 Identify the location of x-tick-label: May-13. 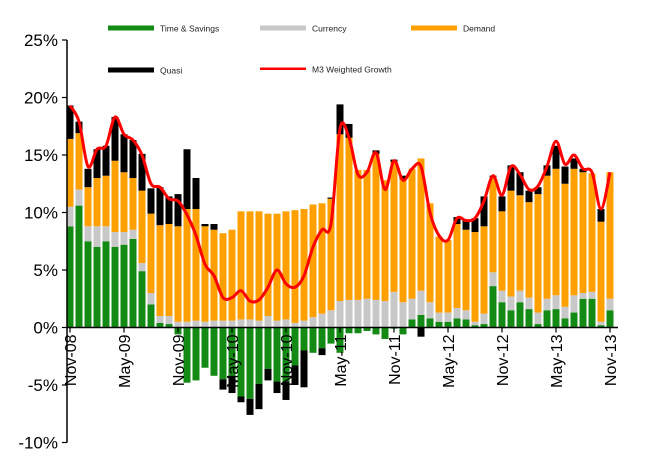
(557, 360).